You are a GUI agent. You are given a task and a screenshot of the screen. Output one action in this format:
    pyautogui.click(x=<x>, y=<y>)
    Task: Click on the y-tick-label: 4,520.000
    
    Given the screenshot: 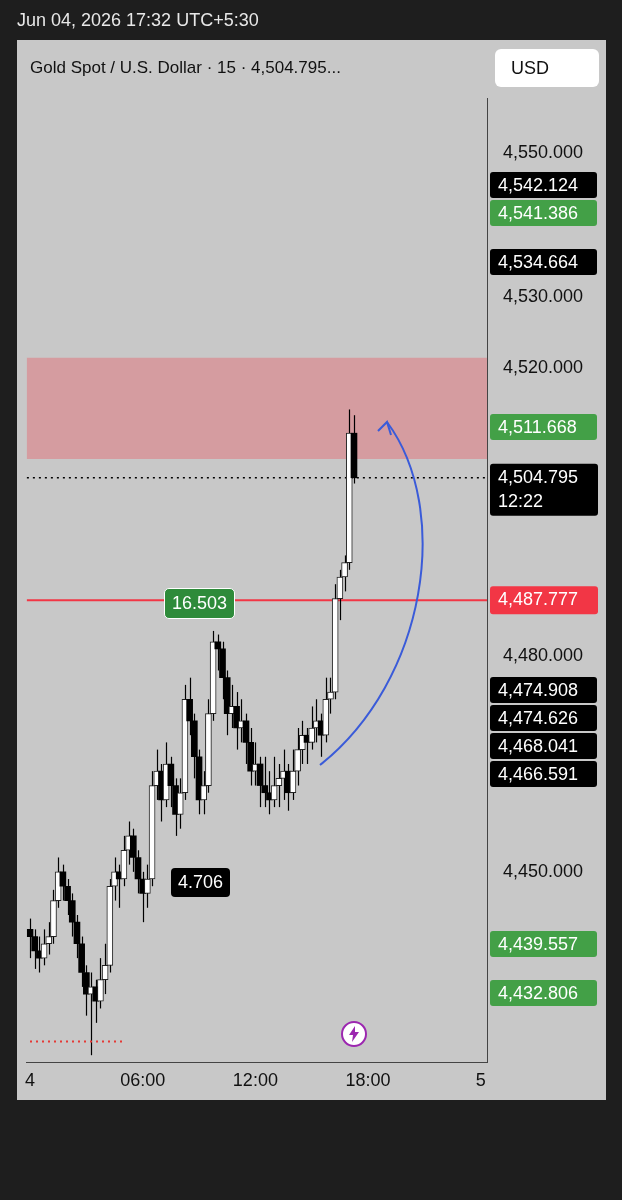 What is the action you would take?
    pyautogui.click(x=543, y=367)
    